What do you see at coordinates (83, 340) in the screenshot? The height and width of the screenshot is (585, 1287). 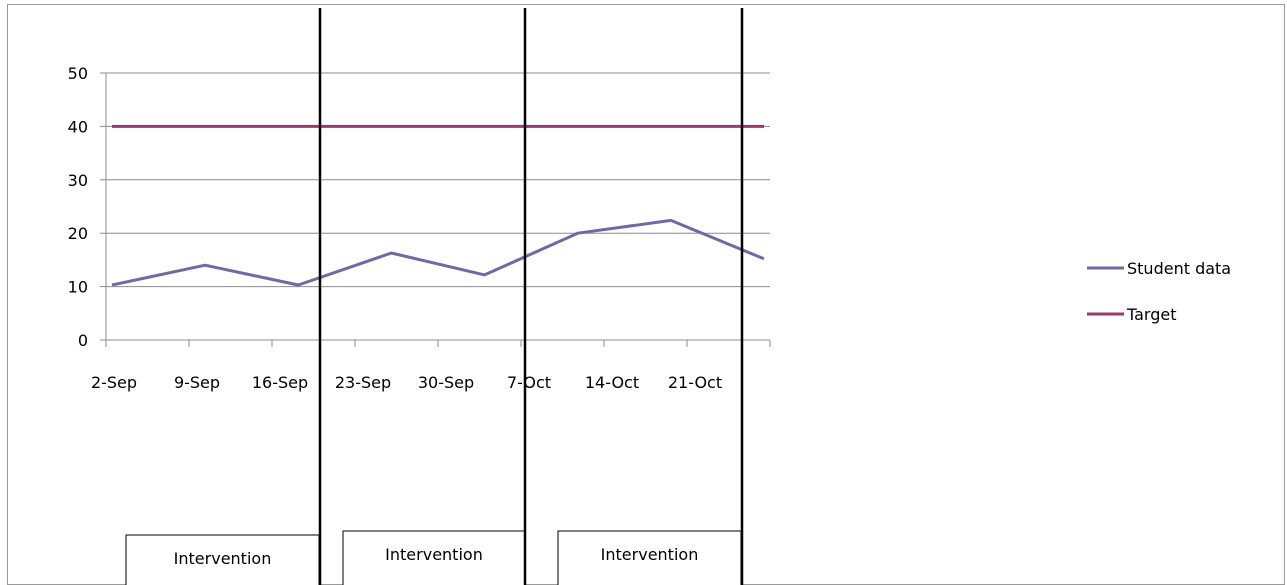 I see `y-tick-label: 0` at bounding box center [83, 340].